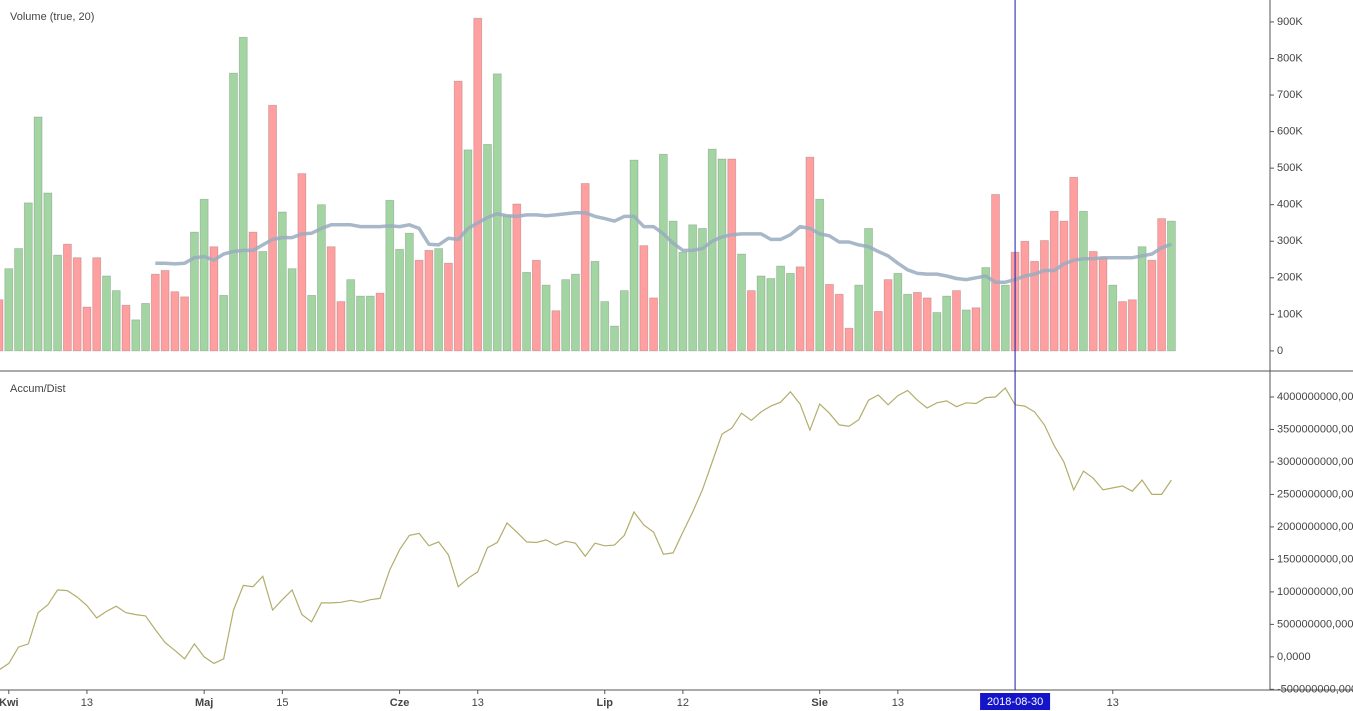 This screenshot has height=711, width=1353. What do you see at coordinates (1315, 429) in the screenshot?
I see `y-tick-label: 3500000000,0000` at bounding box center [1315, 429].